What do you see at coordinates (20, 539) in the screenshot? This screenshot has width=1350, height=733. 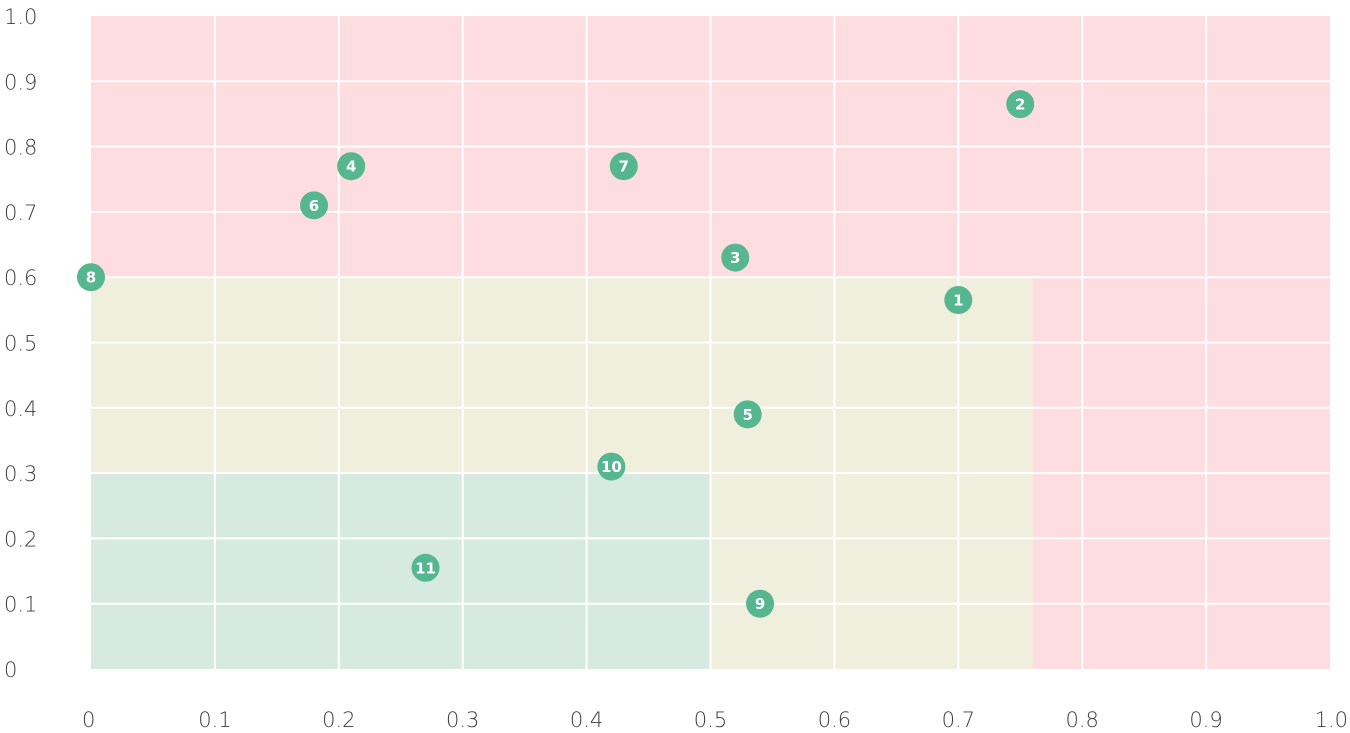 I see `y-tick-label: 0.2` at bounding box center [20, 539].